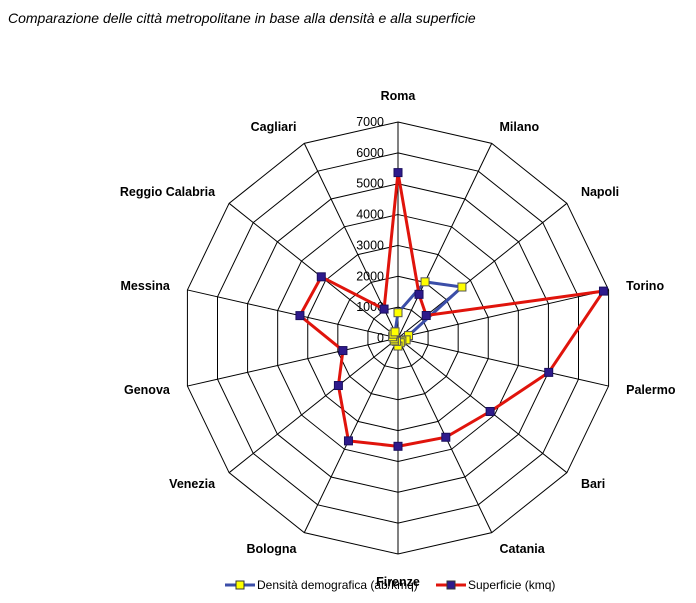  Describe the element at coordinates (192, 484) in the screenshot. I see `category-label-9: Venezia` at that location.